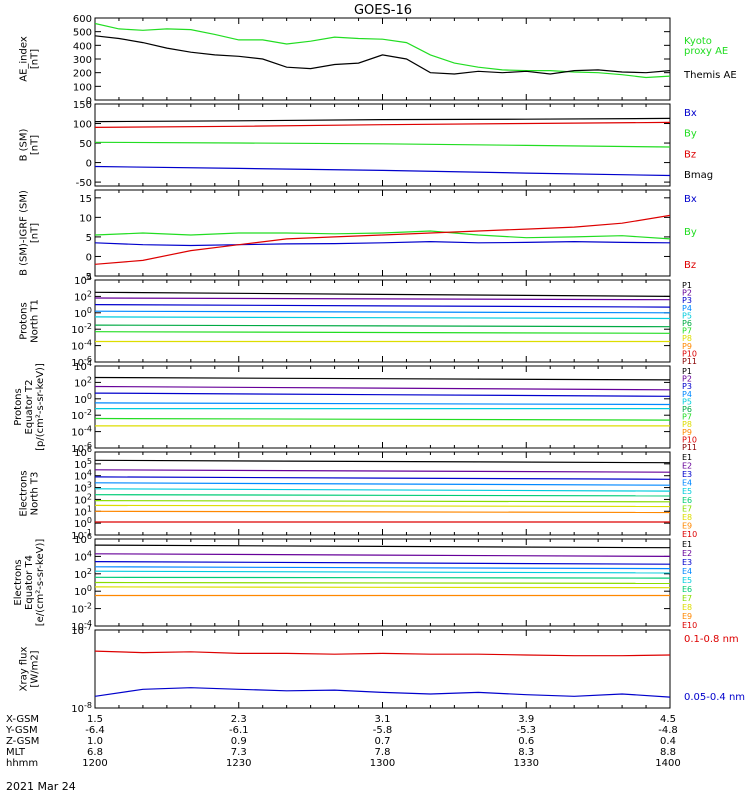  Describe the element at coordinates (95, 730) in the screenshot. I see `time-axis-value: -6.4` at that location.